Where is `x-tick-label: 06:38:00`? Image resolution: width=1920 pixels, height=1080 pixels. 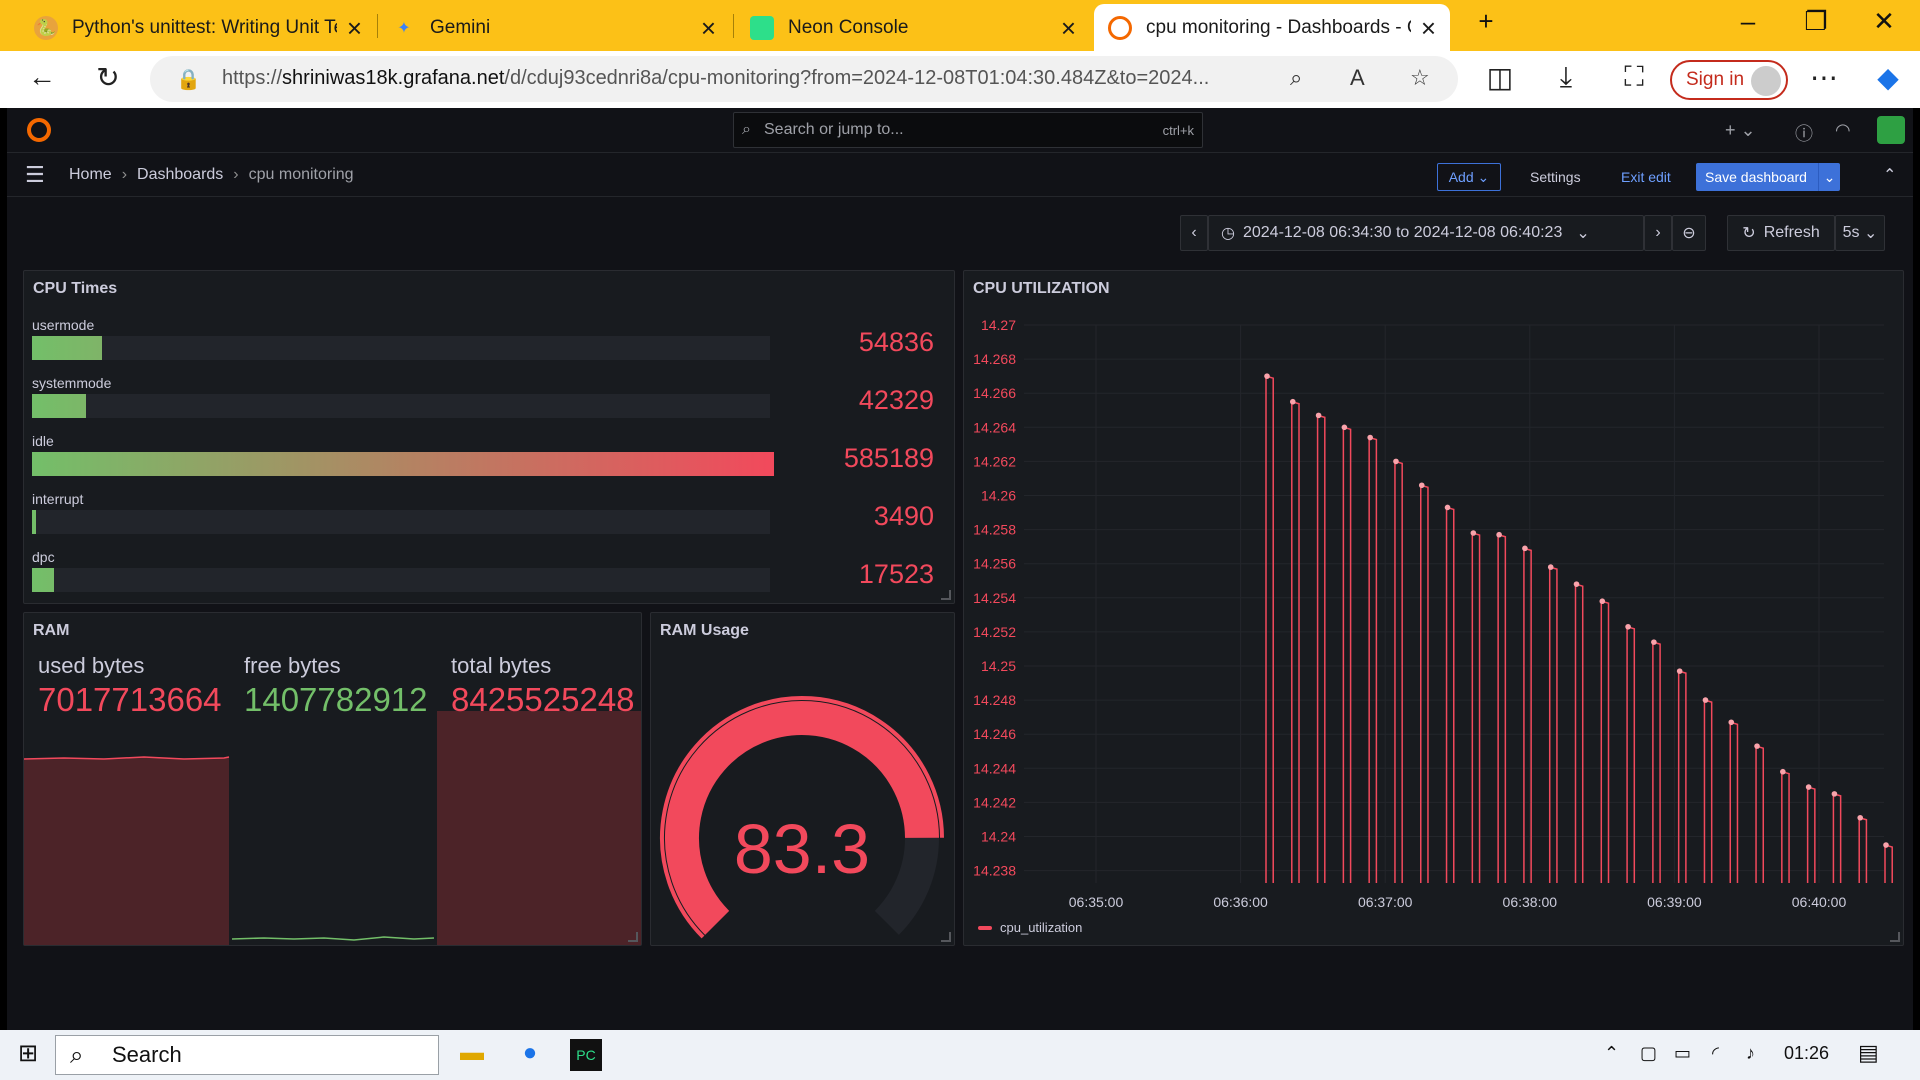 x-tick-label: 06:38:00 is located at coordinates (1530, 902).